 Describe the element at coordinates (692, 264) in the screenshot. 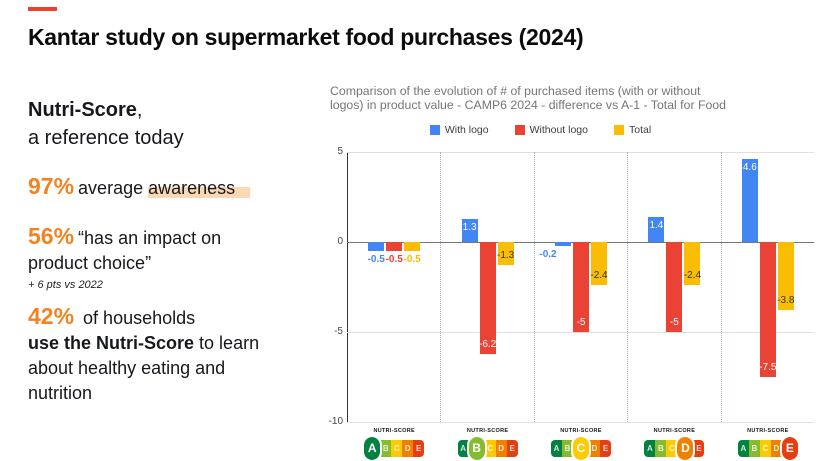

I see `bar-total-D` at that location.